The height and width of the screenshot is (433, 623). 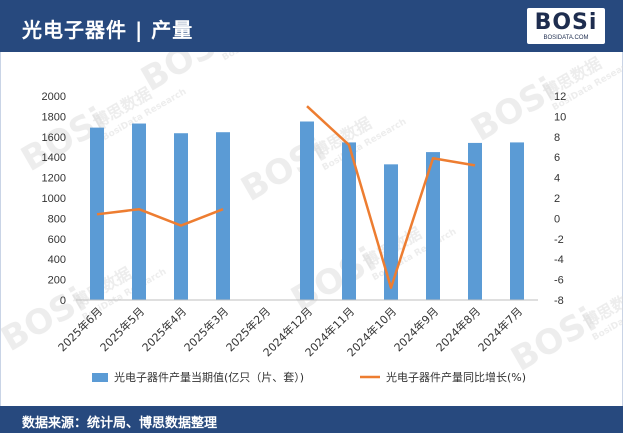 What do you see at coordinates (120, 423) in the screenshot?
I see `data-source: 数据来源：统计局、博思数据整理` at bounding box center [120, 423].